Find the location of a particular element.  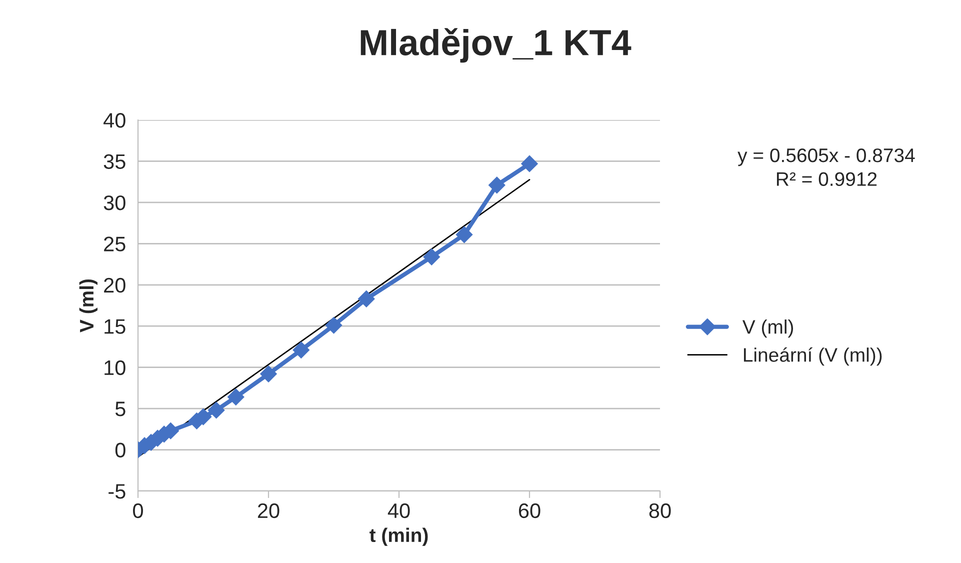

x-tick-label: 40 is located at coordinates (399, 510).